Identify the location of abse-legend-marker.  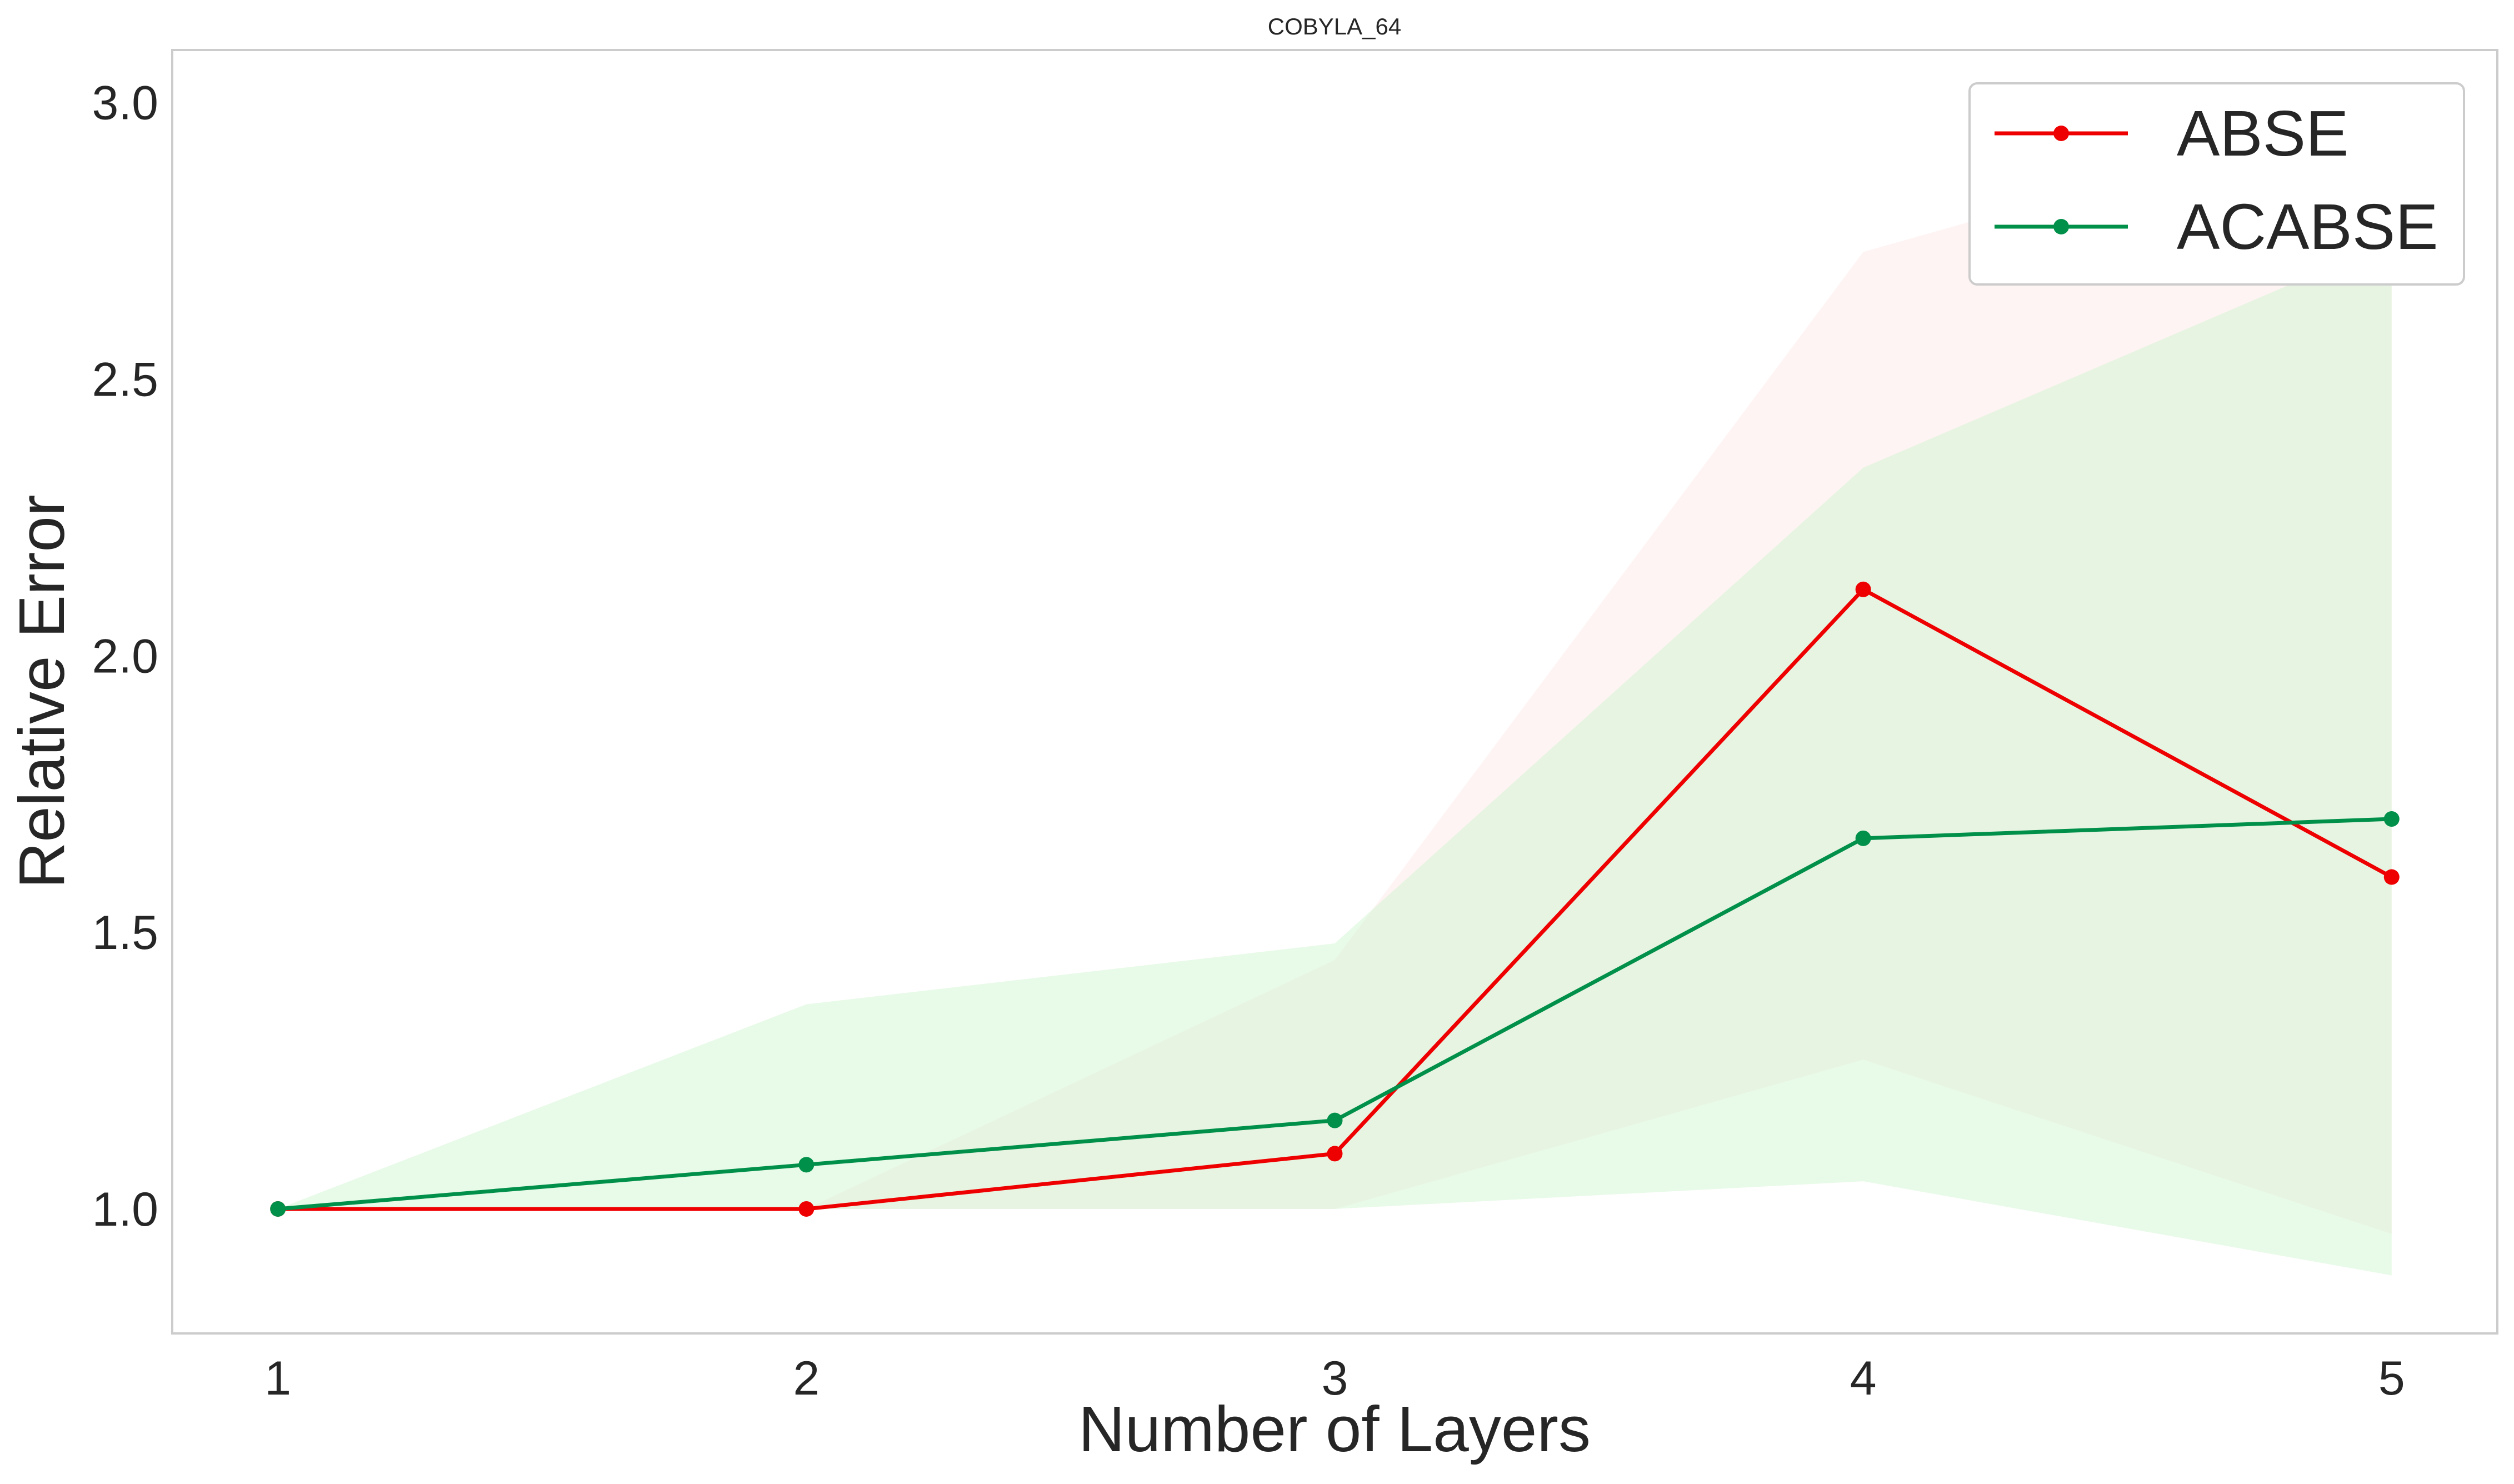
(2061, 133).